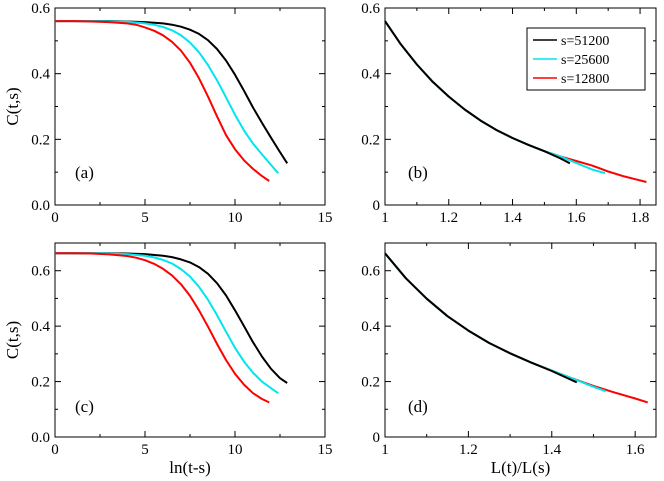  What do you see at coordinates (190, 467) in the screenshot?
I see `x-axis-label: ln(t-s)` at bounding box center [190, 467].